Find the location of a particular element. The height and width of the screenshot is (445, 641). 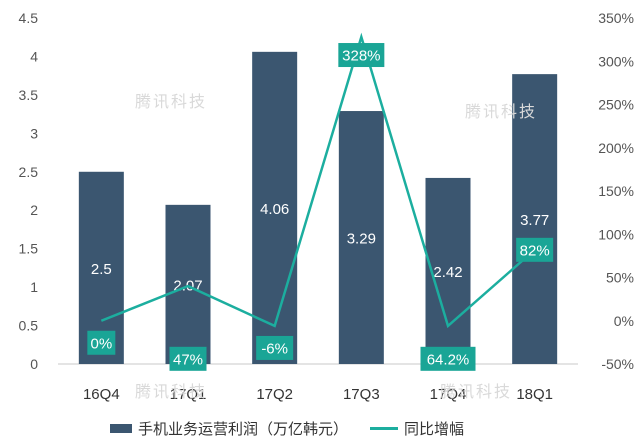

growth-value-label: 328% is located at coordinates (361, 56).